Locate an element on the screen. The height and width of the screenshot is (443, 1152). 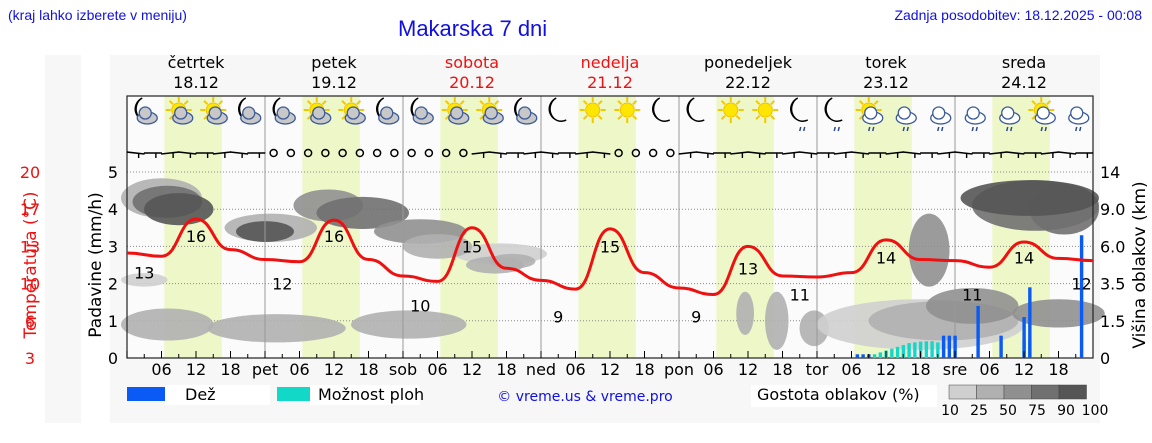
temp-extreme-label: 12 is located at coordinates (1081, 284).